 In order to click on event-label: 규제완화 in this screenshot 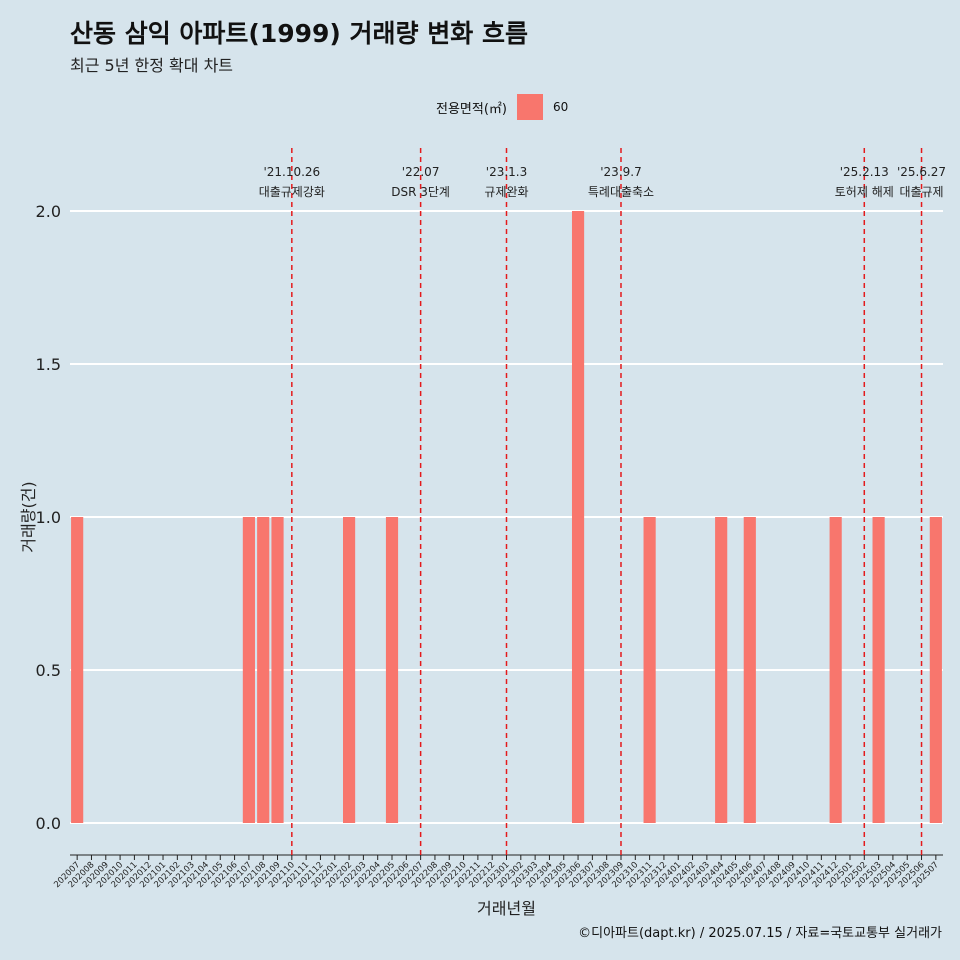, I will do `click(506, 192)`.